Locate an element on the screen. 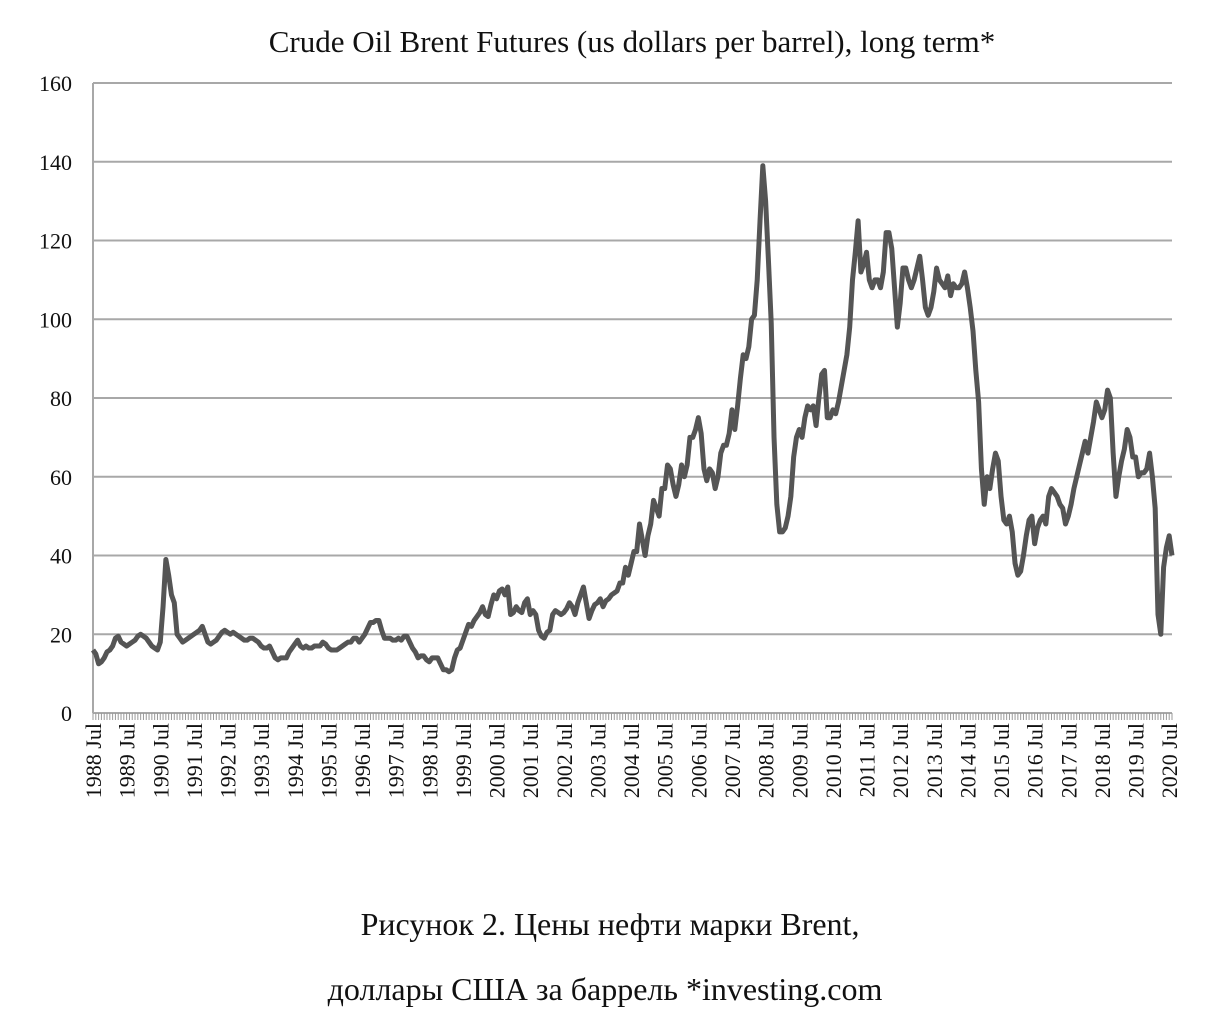 The width and height of the screenshot is (1223, 1035). x-tick-label: 1991 Jul is located at coordinates (194, 760).